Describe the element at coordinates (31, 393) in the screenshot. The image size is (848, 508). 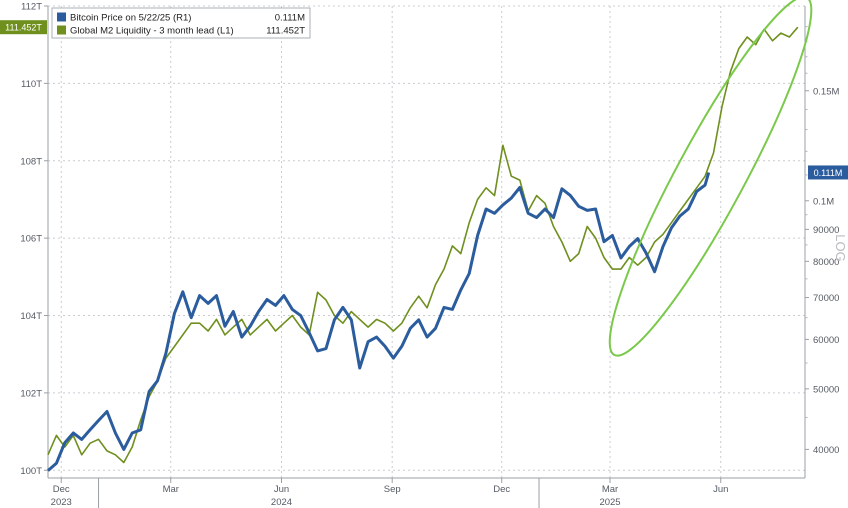
I see `left-tick-label: 102T` at that location.